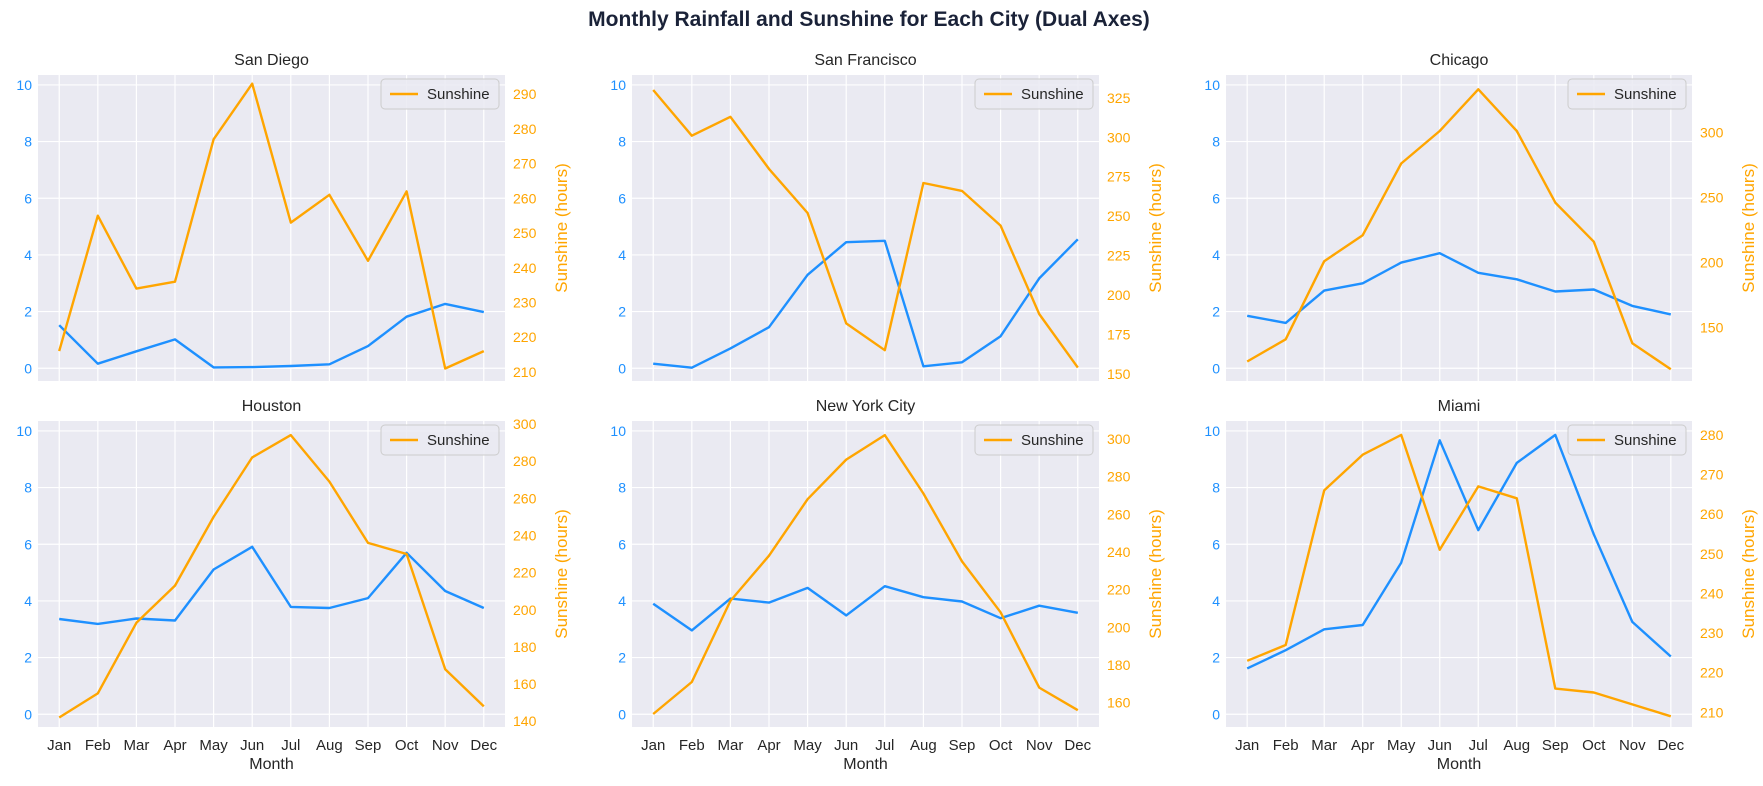 This screenshot has height=786, width=1763. Describe the element at coordinates (1712, 132) in the screenshot. I see `right-tick-label: 300` at that location.